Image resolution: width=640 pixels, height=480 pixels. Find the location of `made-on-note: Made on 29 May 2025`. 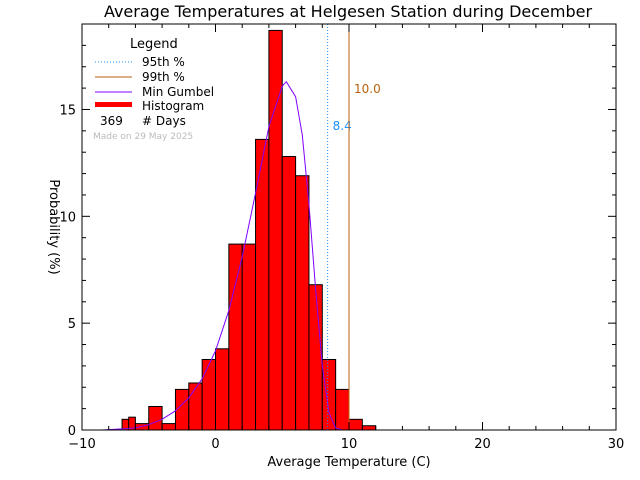

made-on-note: Made on 29 May 2025 is located at coordinates (143, 137).